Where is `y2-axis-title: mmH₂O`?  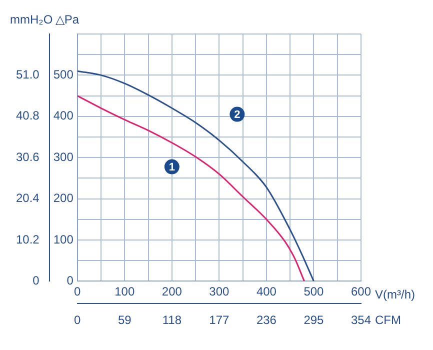
y2-axis-title: mmH₂O is located at coordinates (31, 19).